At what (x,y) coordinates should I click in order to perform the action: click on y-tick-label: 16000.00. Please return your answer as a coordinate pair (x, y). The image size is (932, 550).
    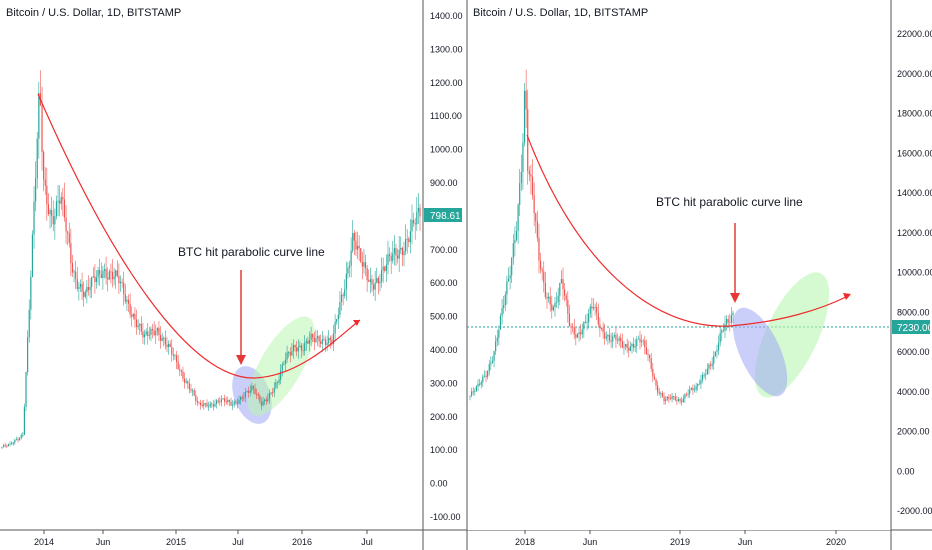
    Looking at the image, I should click on (914, 153).